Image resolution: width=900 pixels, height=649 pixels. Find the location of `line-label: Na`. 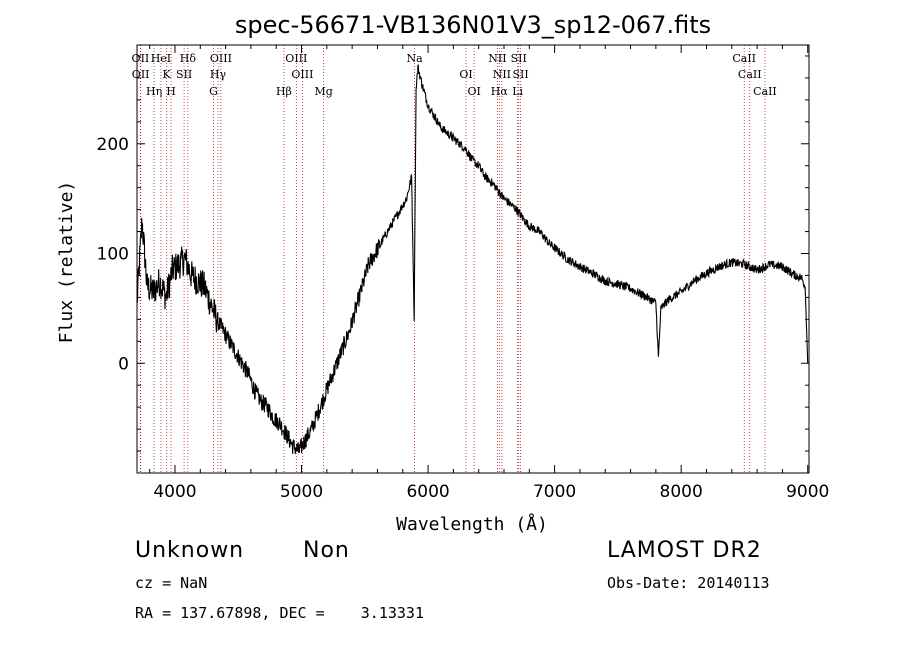

line-label: Na is located at coordinates (414, 58).